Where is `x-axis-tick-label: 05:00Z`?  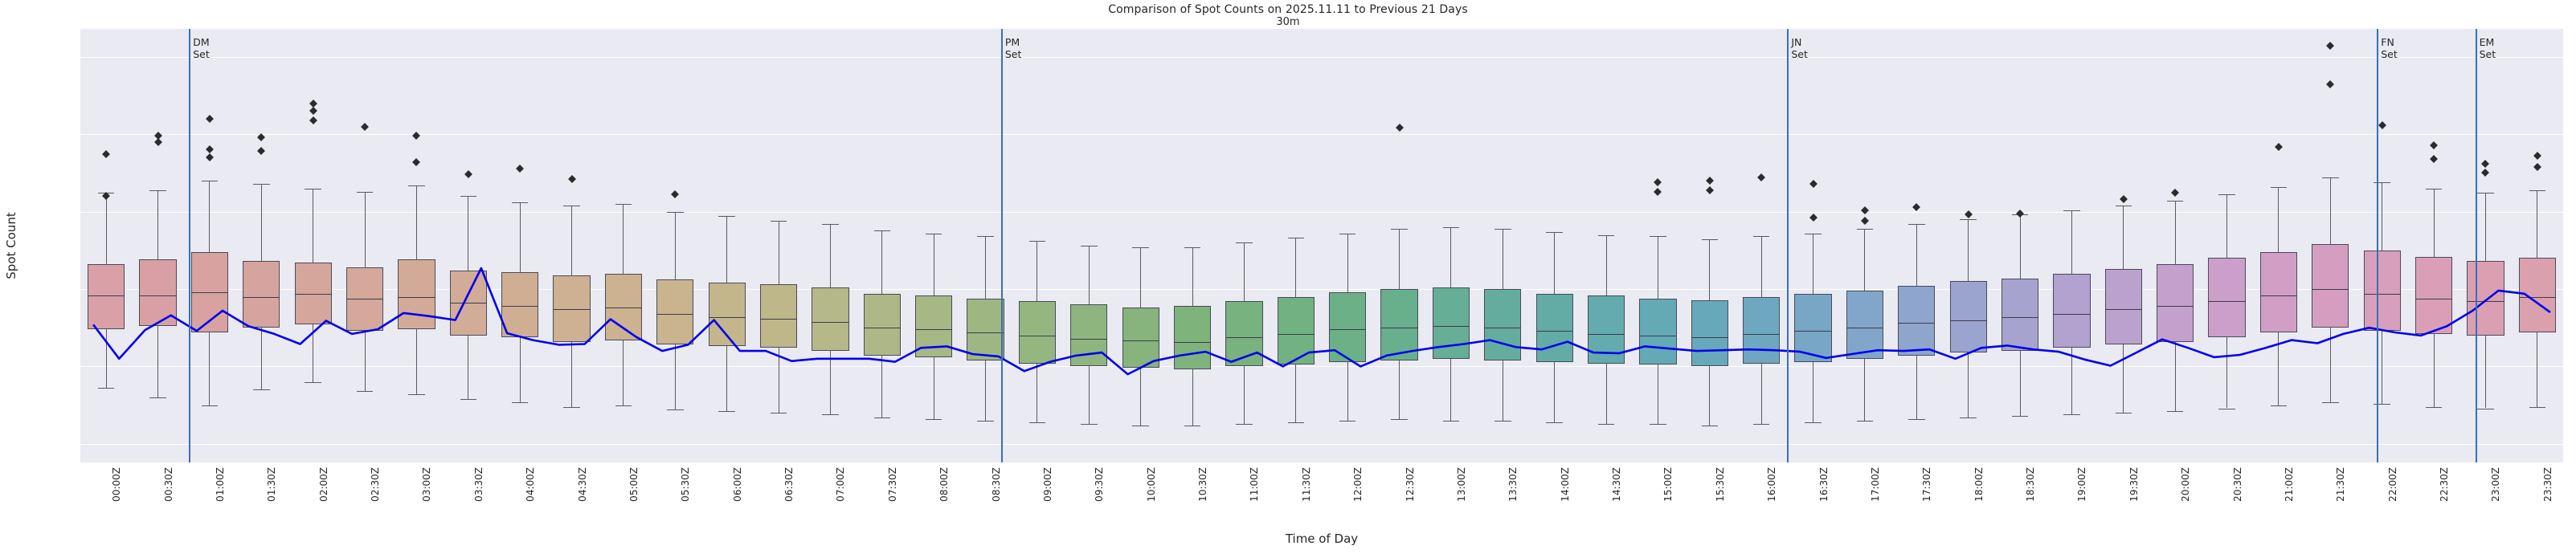 x-axis-tick-label: 05:00Z is located at coordinates (634, 484).